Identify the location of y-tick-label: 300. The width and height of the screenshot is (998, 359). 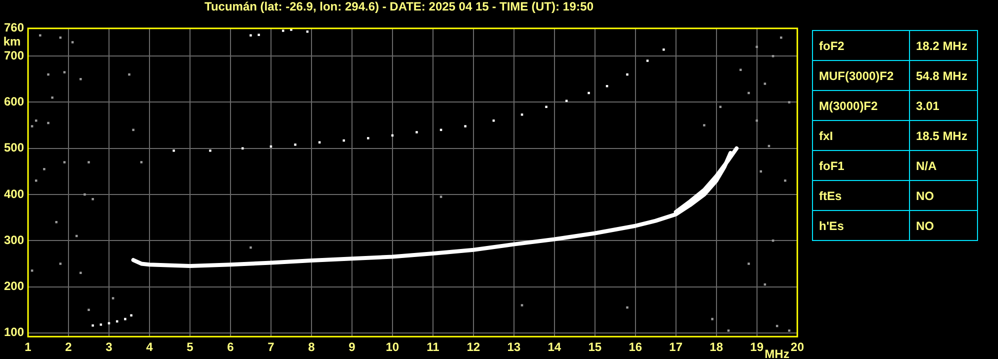
(14, 239).